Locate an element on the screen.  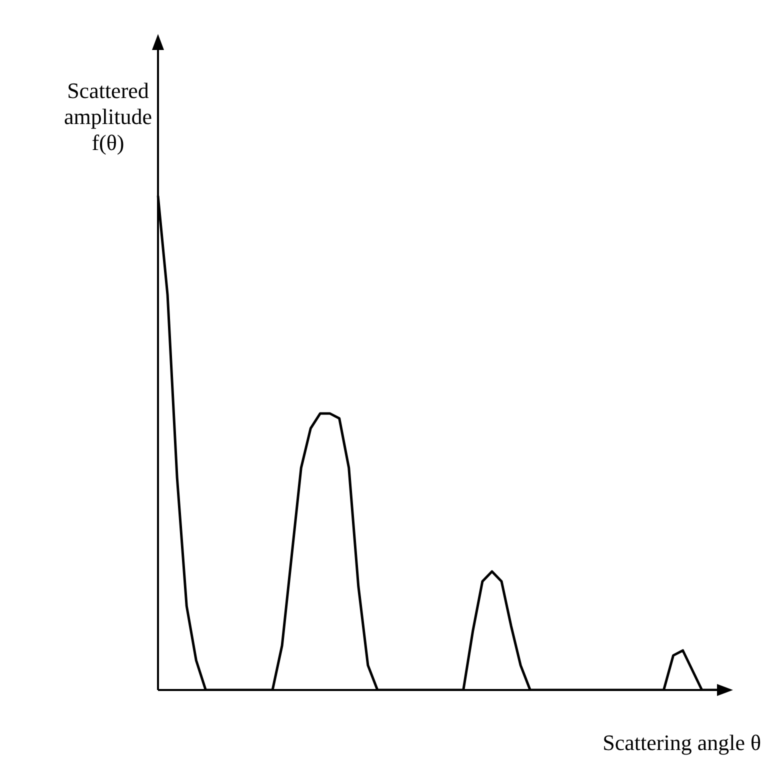
x-axis-title: Scattering angle θ is located at coordinates (681, 743).